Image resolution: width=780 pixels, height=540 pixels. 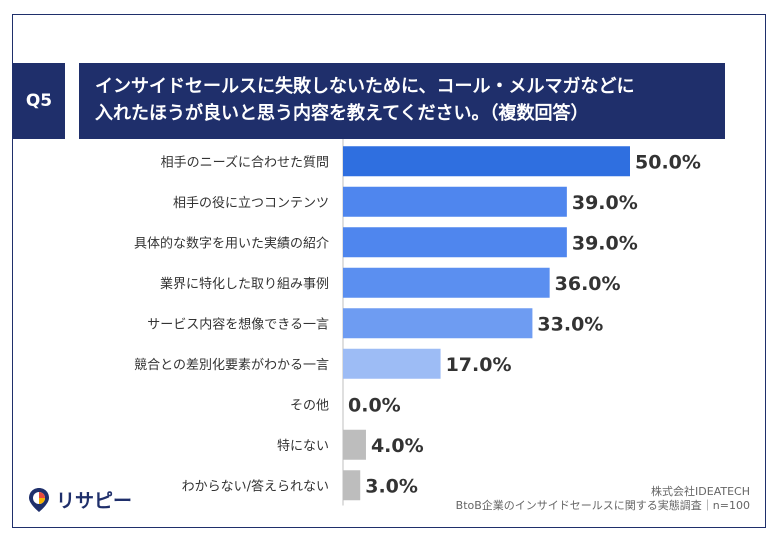 I want to click on value-label: 36.0%, so click(x=588, y=284).